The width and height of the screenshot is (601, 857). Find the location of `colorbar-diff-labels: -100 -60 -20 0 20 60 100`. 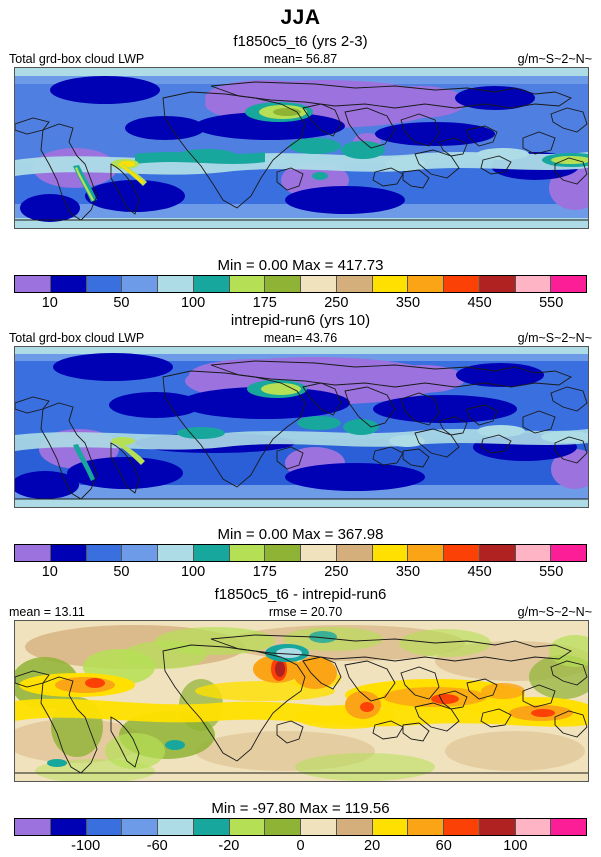

colorbar-diff-labels: -100 -60 -20 0 20 60 100 is located at coordinates (300, 846).